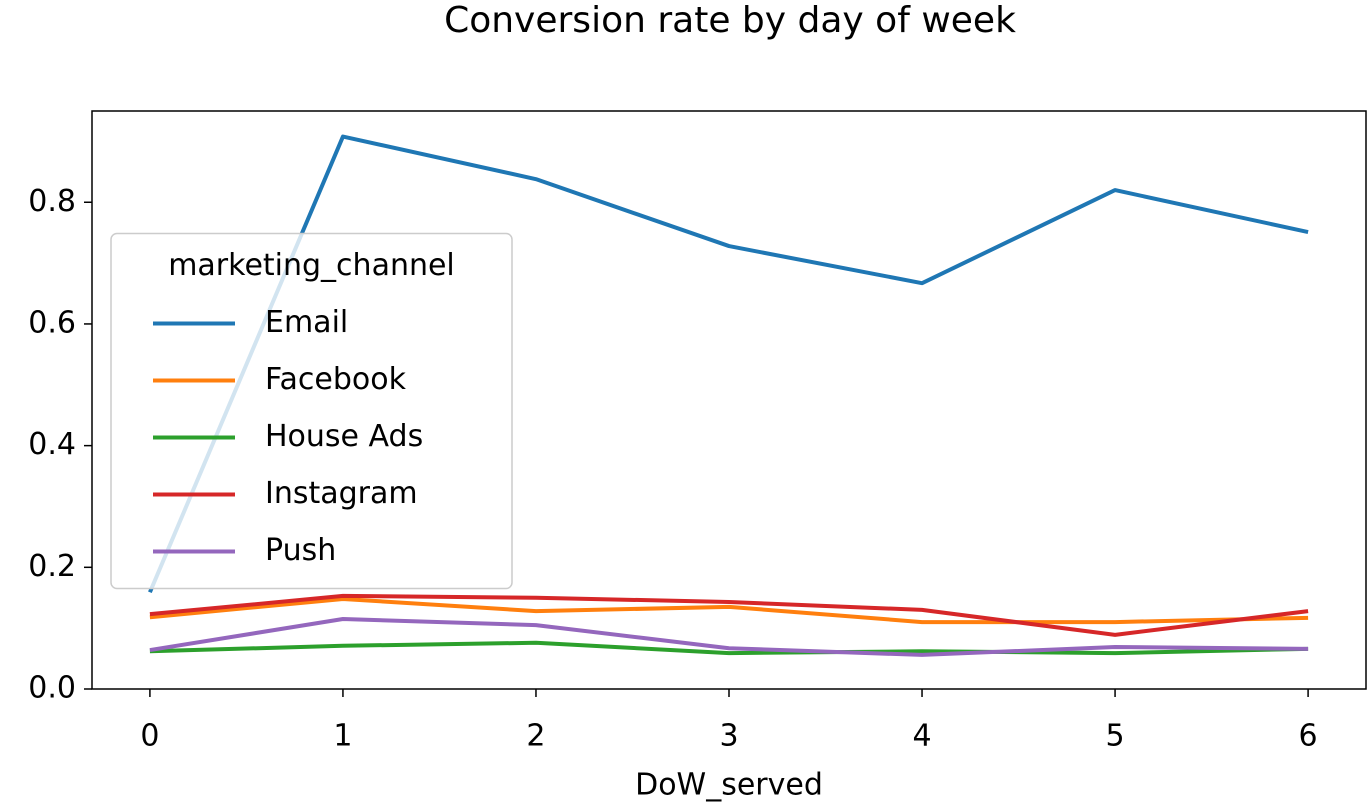  I want to click on y-tick-label: 0.2, so click(52, 566).